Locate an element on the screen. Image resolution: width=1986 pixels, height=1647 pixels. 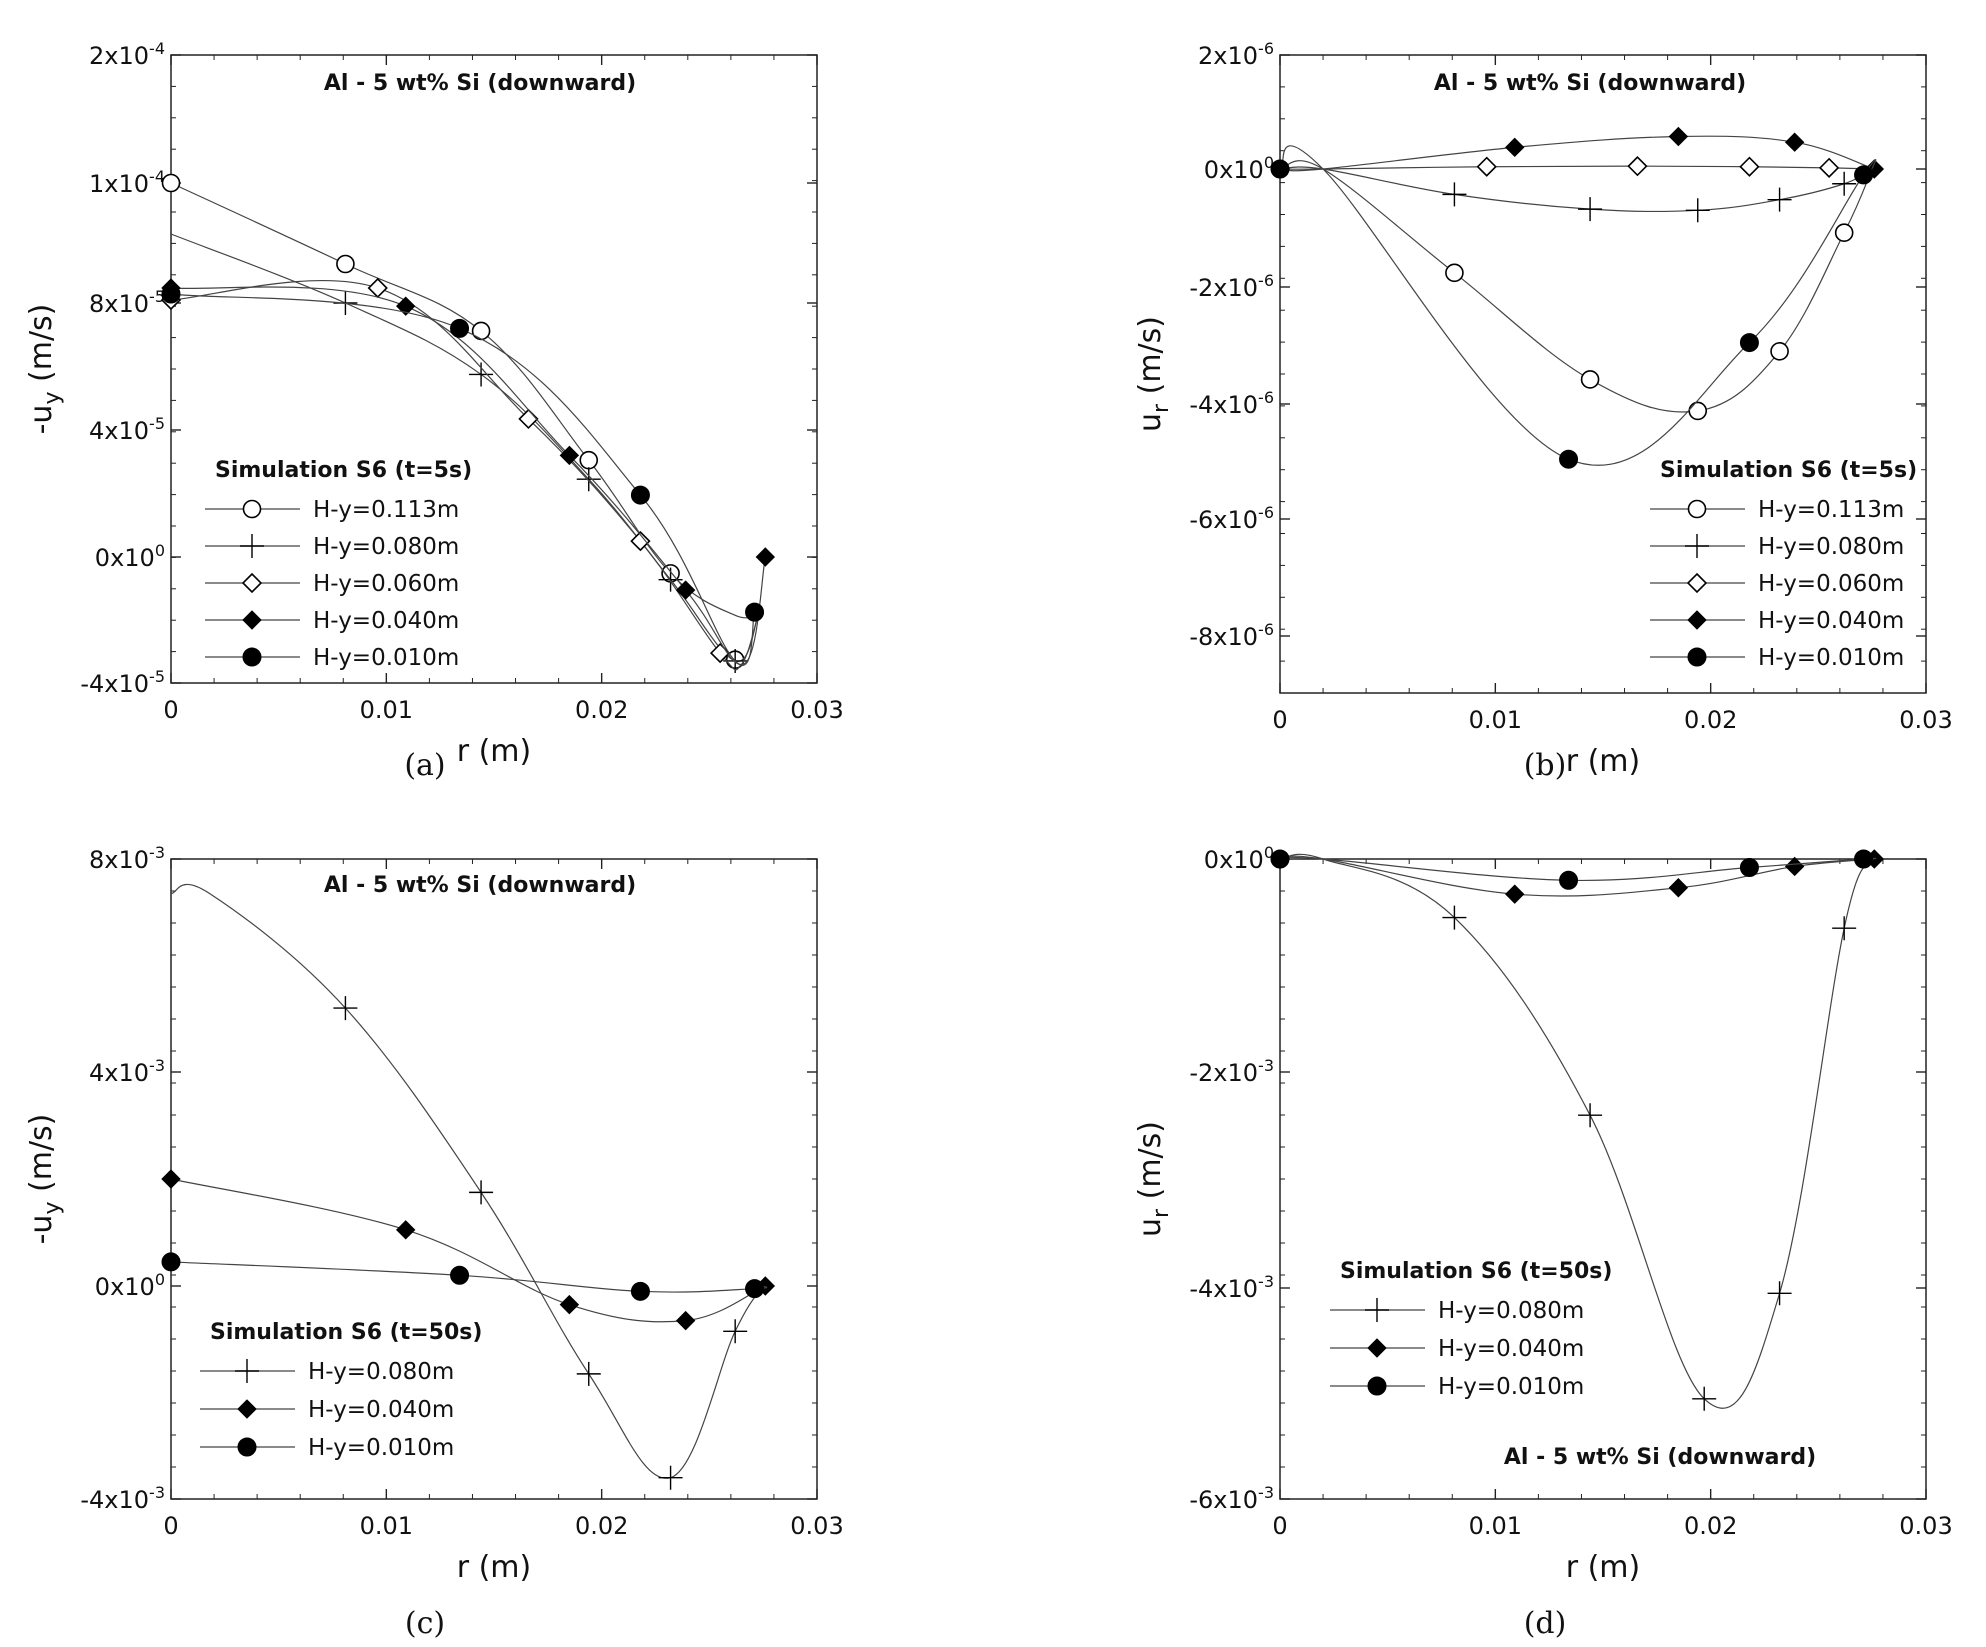
legend-label: H-y=0.080m is located at coordinates (1831, 547).